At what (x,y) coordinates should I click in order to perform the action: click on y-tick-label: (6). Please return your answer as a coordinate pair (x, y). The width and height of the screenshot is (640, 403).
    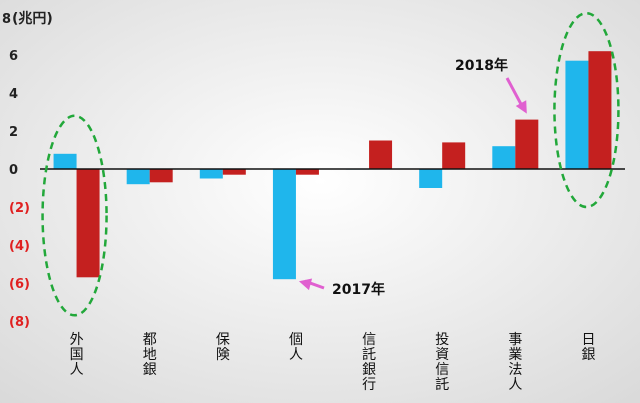
    Looking at the image, I should click on (19, 284).